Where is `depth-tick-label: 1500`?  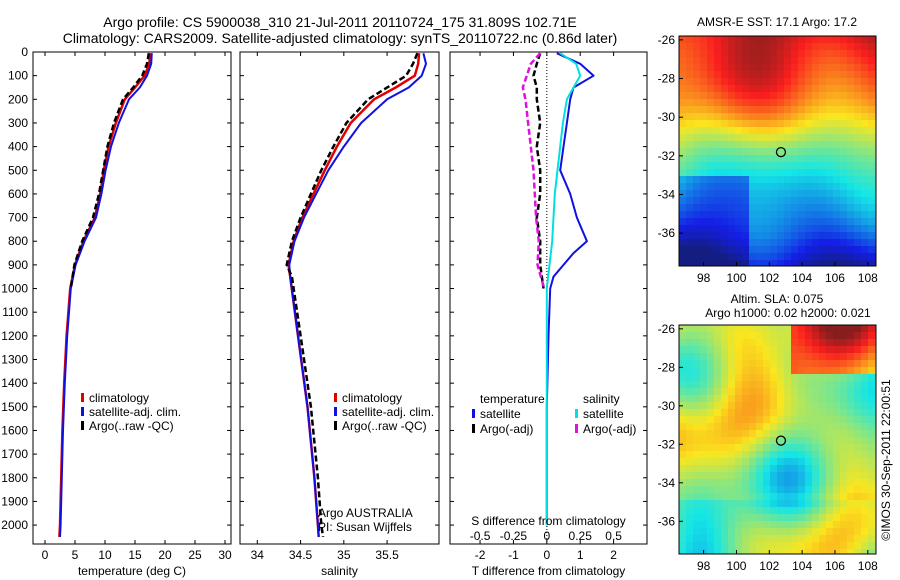 depth-tick-label: 1500 is located at coordinates (14, 407).